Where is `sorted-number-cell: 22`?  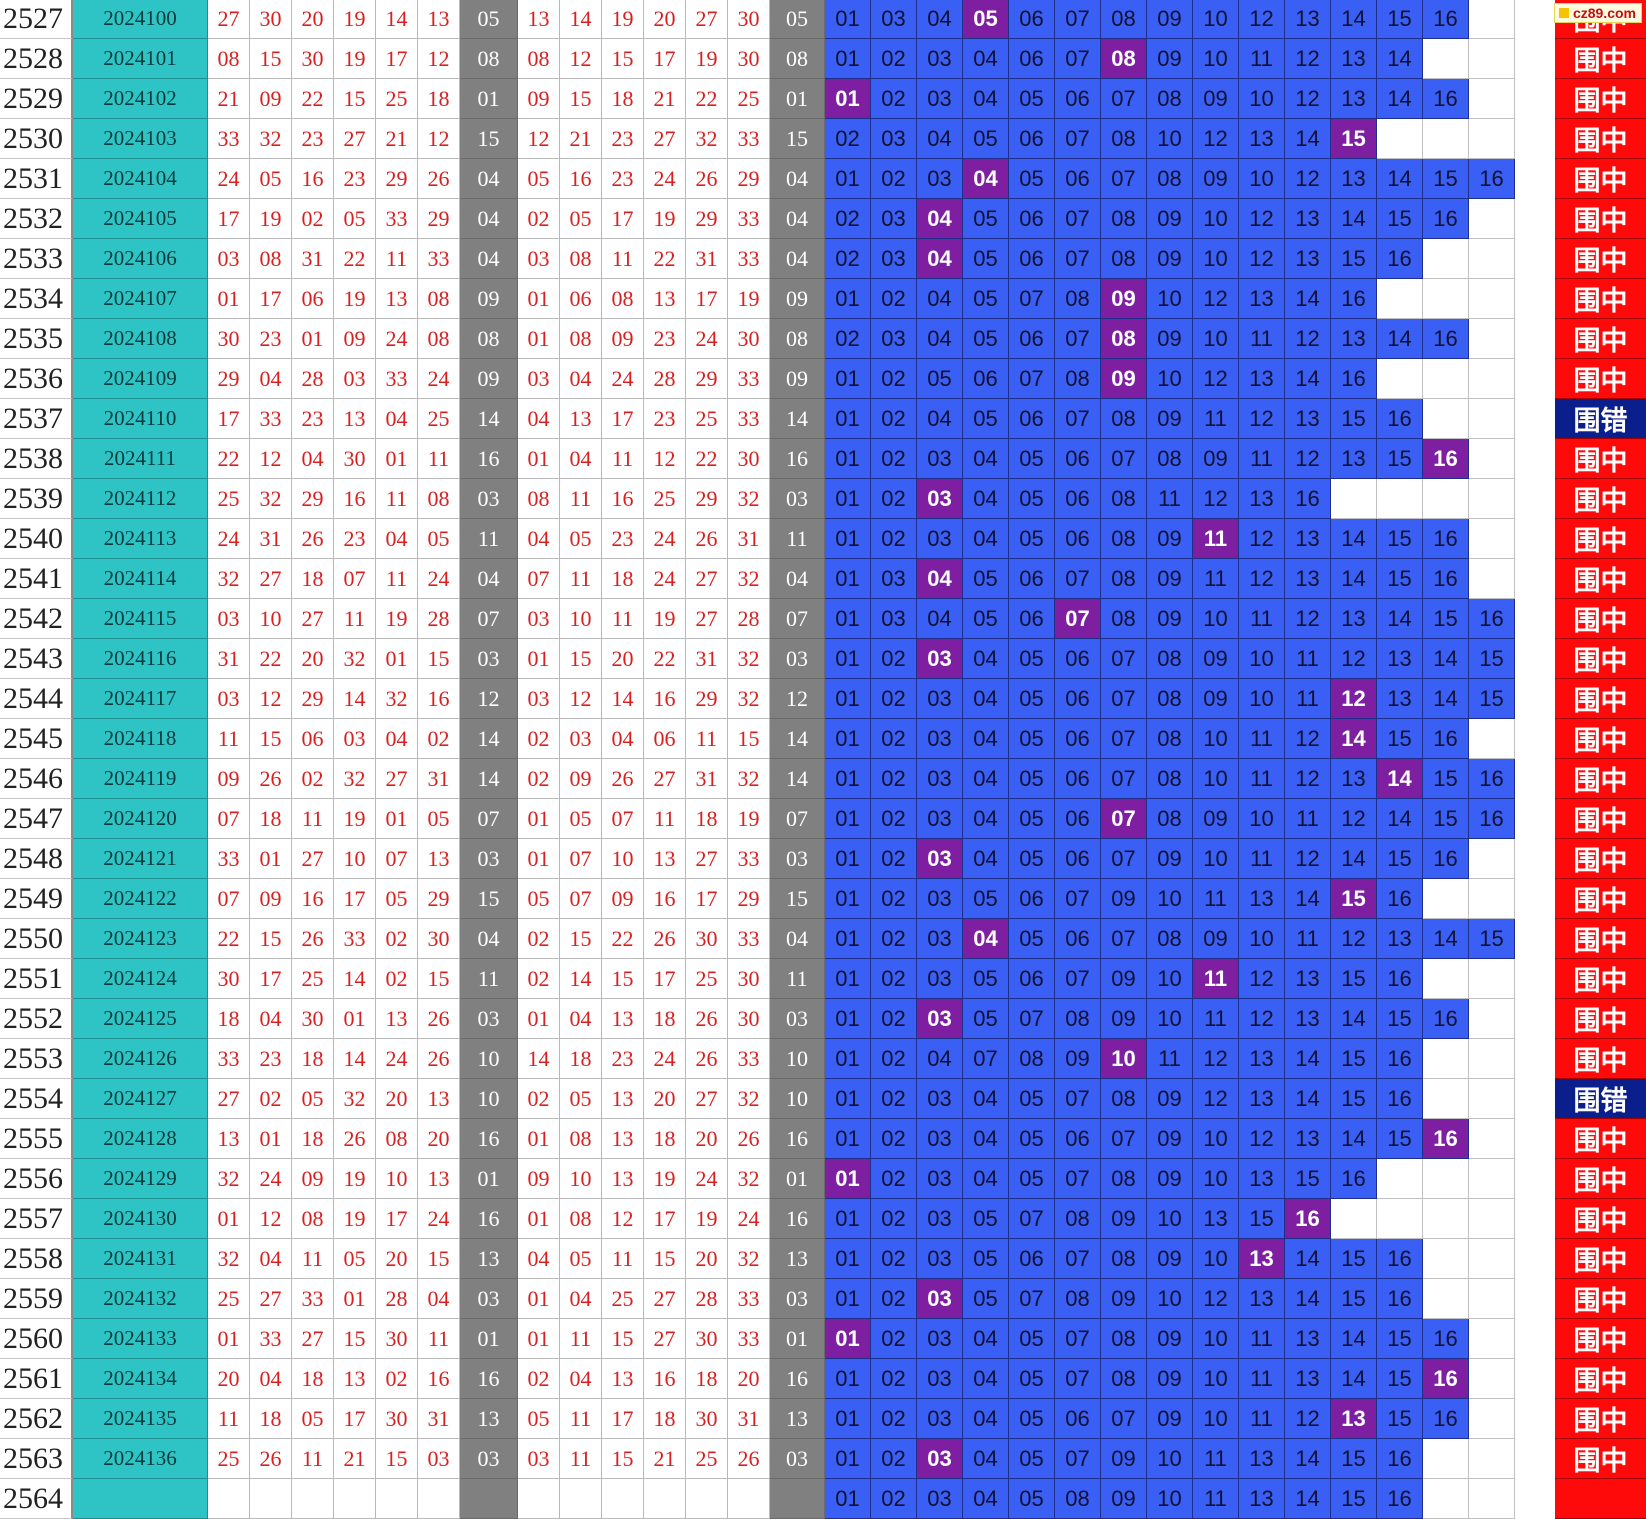 sorted-number-cell: 22 is located at coordinates (707, 459).